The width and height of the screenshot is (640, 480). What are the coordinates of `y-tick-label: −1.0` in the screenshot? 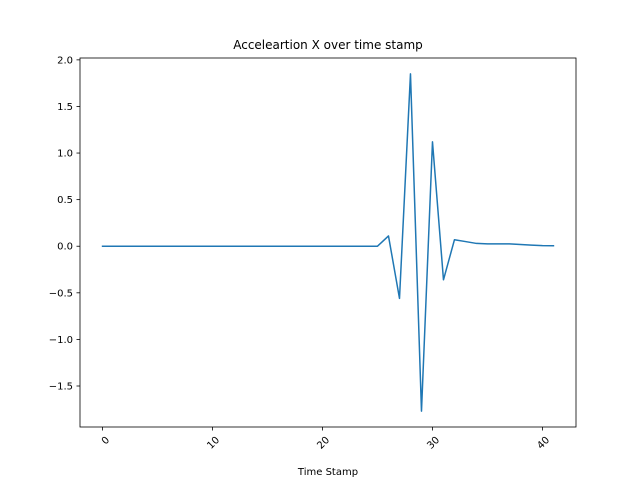 It's located at (61, 340).